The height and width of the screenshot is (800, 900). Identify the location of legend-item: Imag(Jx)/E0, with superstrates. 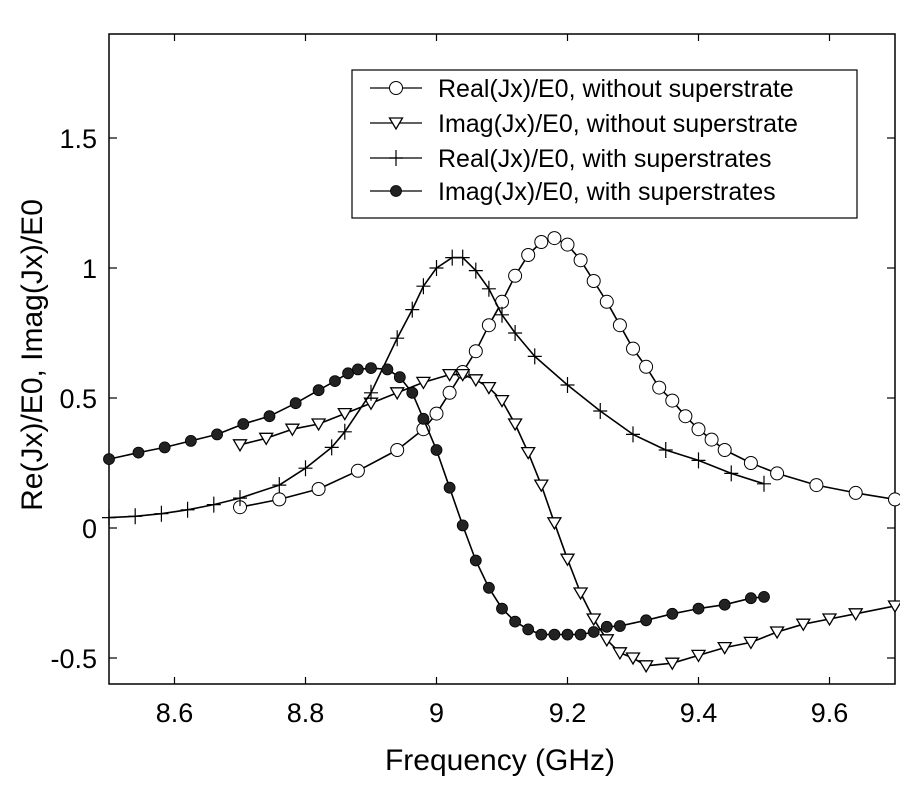
(573, 192).